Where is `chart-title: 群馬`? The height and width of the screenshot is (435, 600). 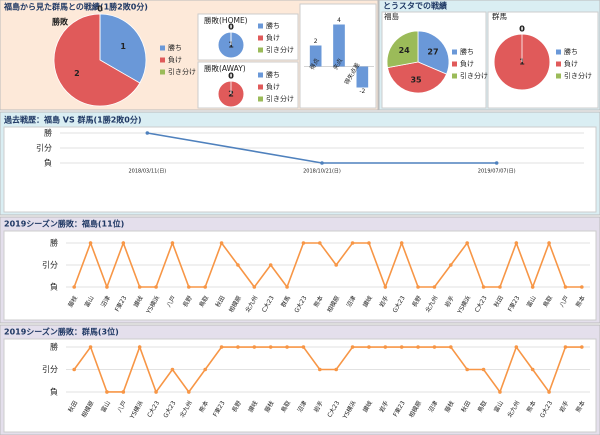
chart-title: 群馬 is located at coordinates (499, 16).